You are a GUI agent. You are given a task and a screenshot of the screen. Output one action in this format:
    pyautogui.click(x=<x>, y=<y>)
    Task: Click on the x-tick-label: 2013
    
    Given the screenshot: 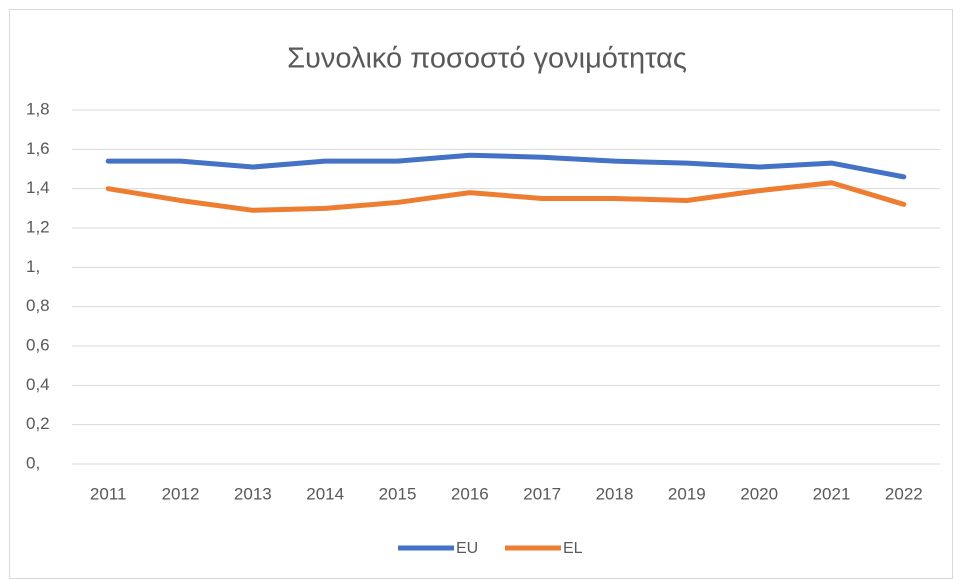 What is the action you would take?
    pyautogui.click(x=253, y=493)
    